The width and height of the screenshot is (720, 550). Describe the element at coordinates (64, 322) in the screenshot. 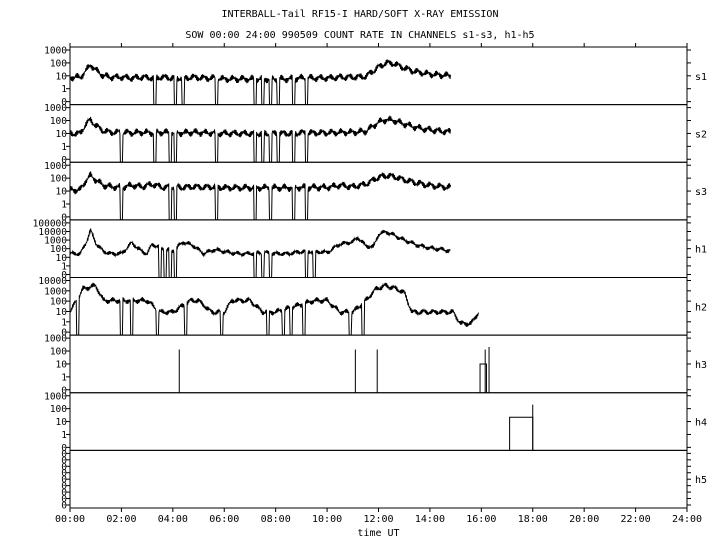

I see `y-tick-label-h2: 1` at that location.